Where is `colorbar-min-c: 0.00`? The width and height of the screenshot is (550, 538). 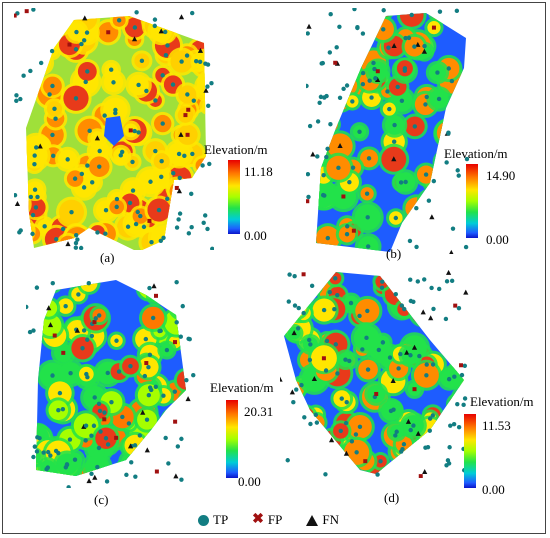
colorbar-min-c: 0.00 is located at coordinates (249, 481).